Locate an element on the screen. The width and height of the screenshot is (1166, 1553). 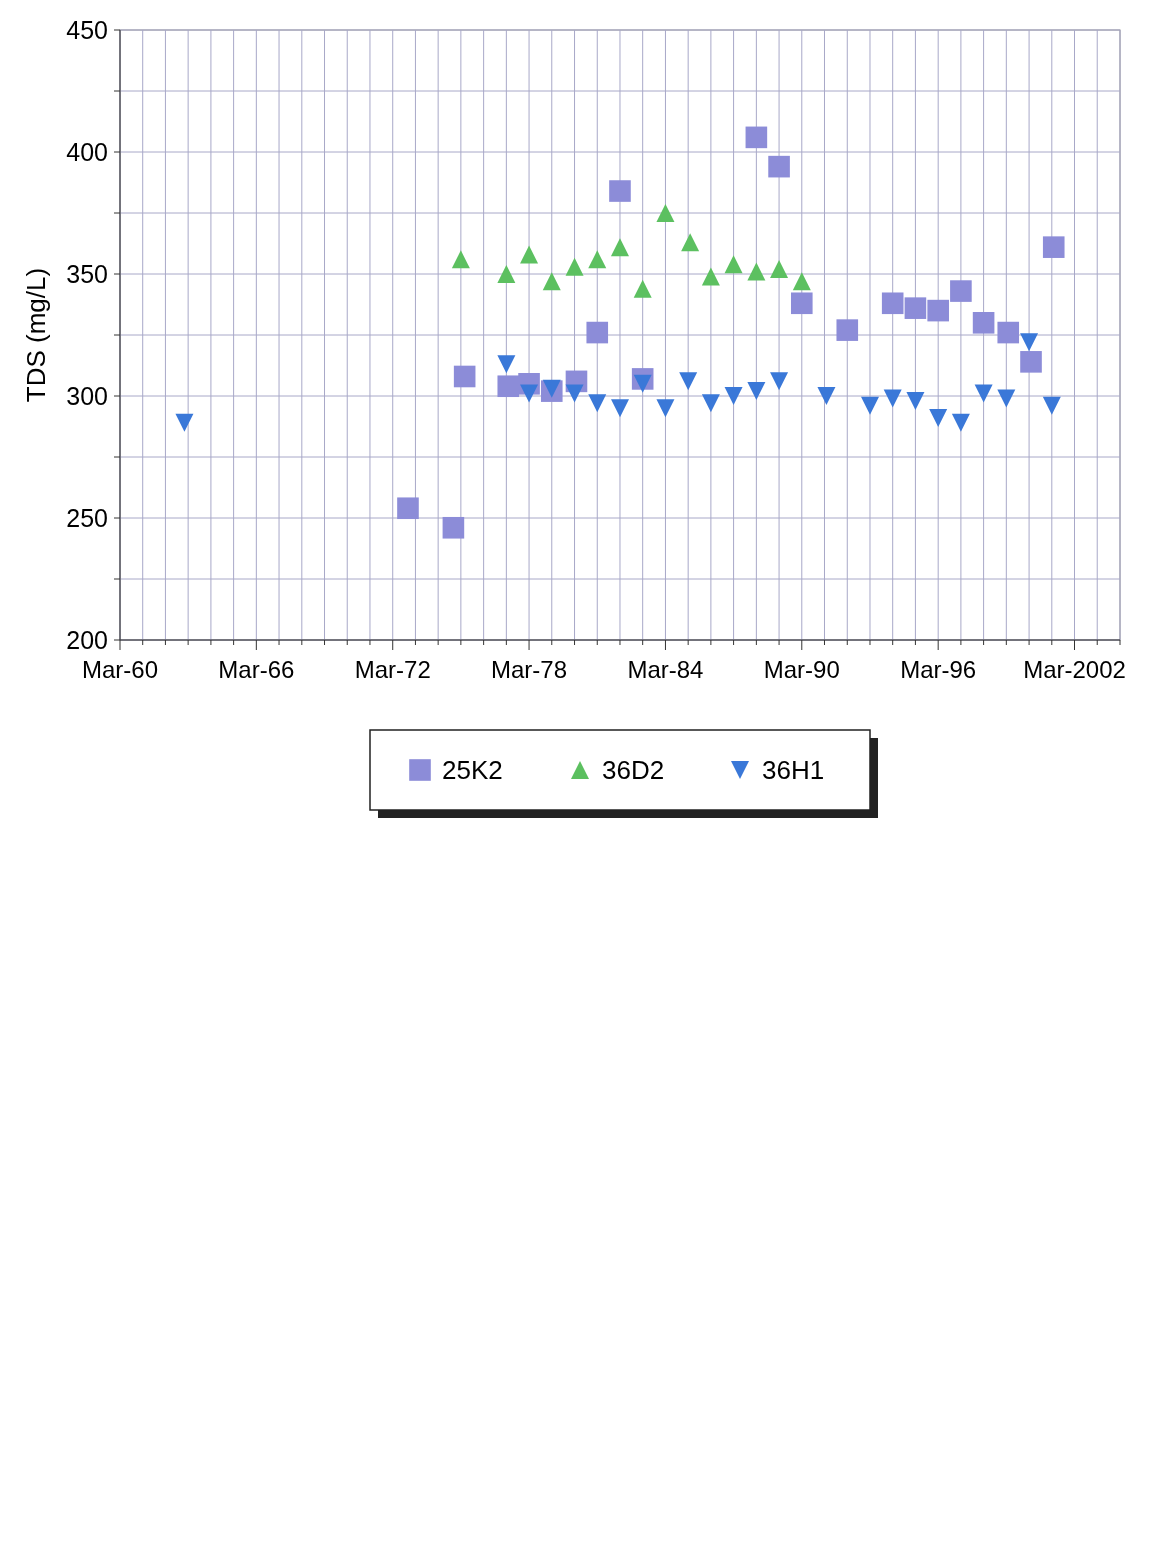
y-axis-title: TDS (mg/L) is located at coordinates (36, 335).